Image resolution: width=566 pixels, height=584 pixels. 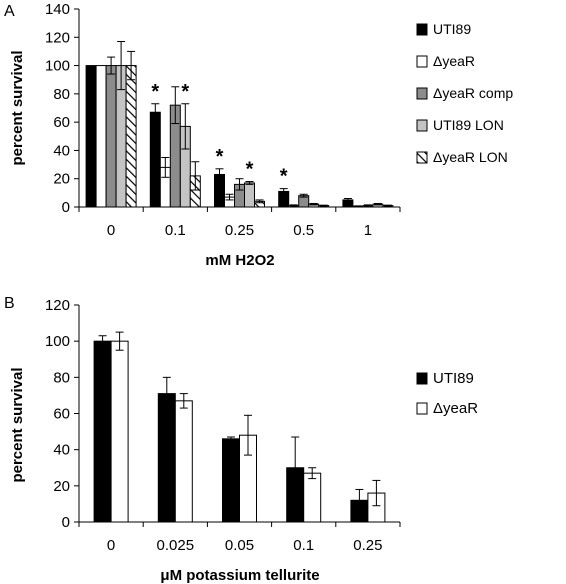 What do you see at coordinates (239, 230) in the screenshot?
I see `x-tick-label-a: 0.25` at bounding box center [239, 230].